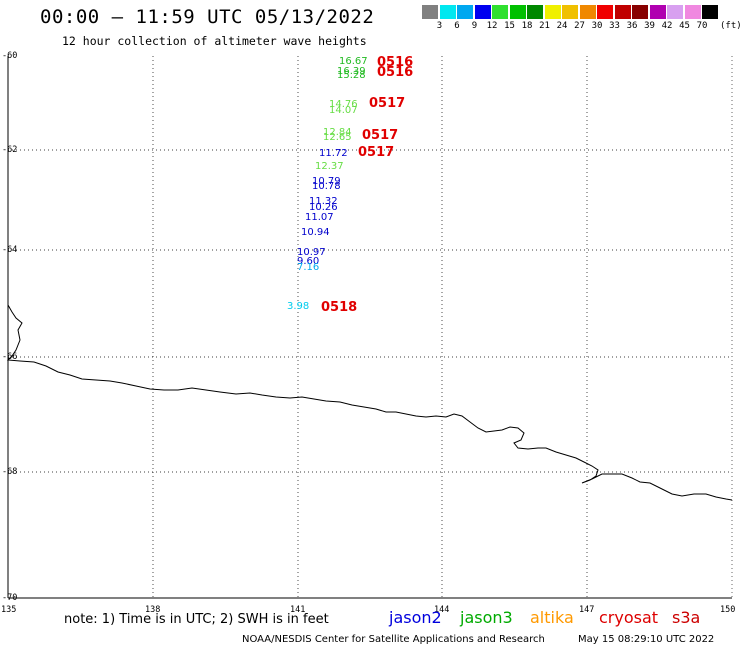 This screenshot has height=650, width=740. Describe the element at coordinates (439, 26) in the screenshot. I see `legend-tick-label: 3` at that location.